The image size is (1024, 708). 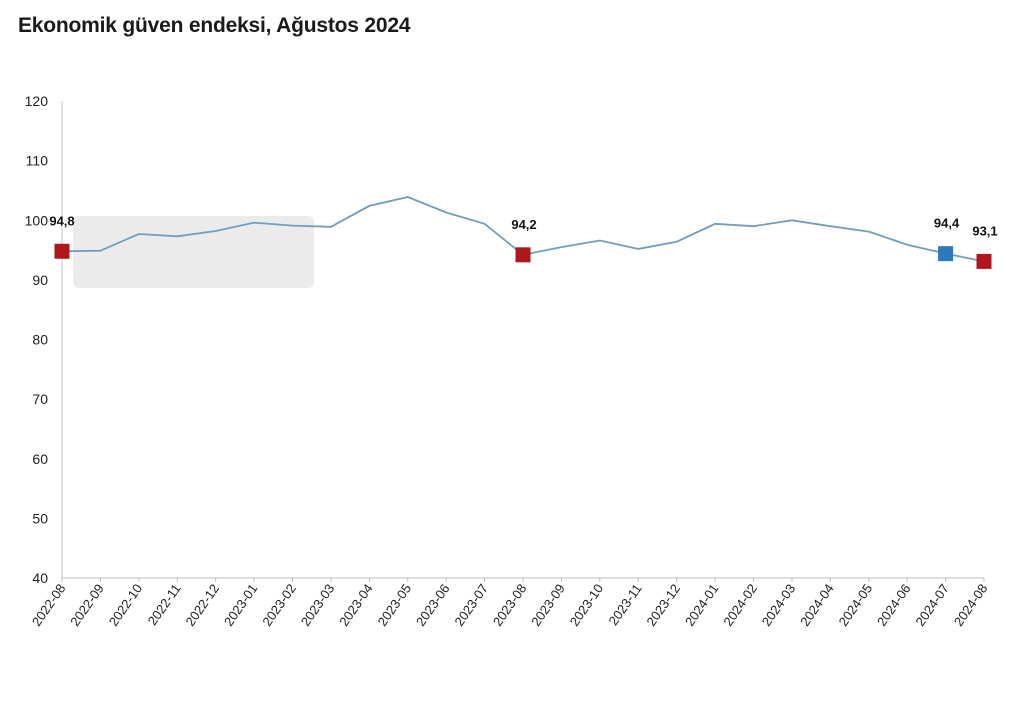 I want to click on x-tick-label: 2022-09, so click(x=87, y=605).